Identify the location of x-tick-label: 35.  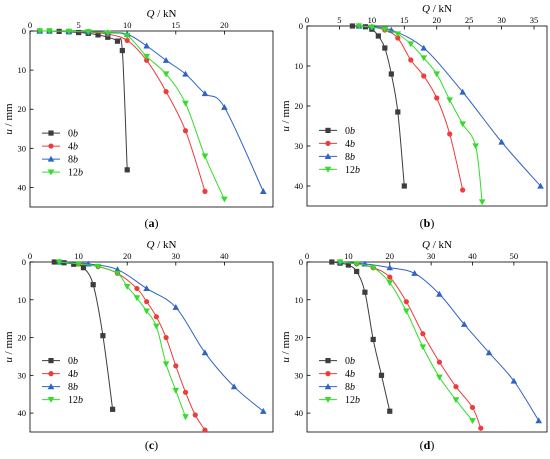
(534, 20).